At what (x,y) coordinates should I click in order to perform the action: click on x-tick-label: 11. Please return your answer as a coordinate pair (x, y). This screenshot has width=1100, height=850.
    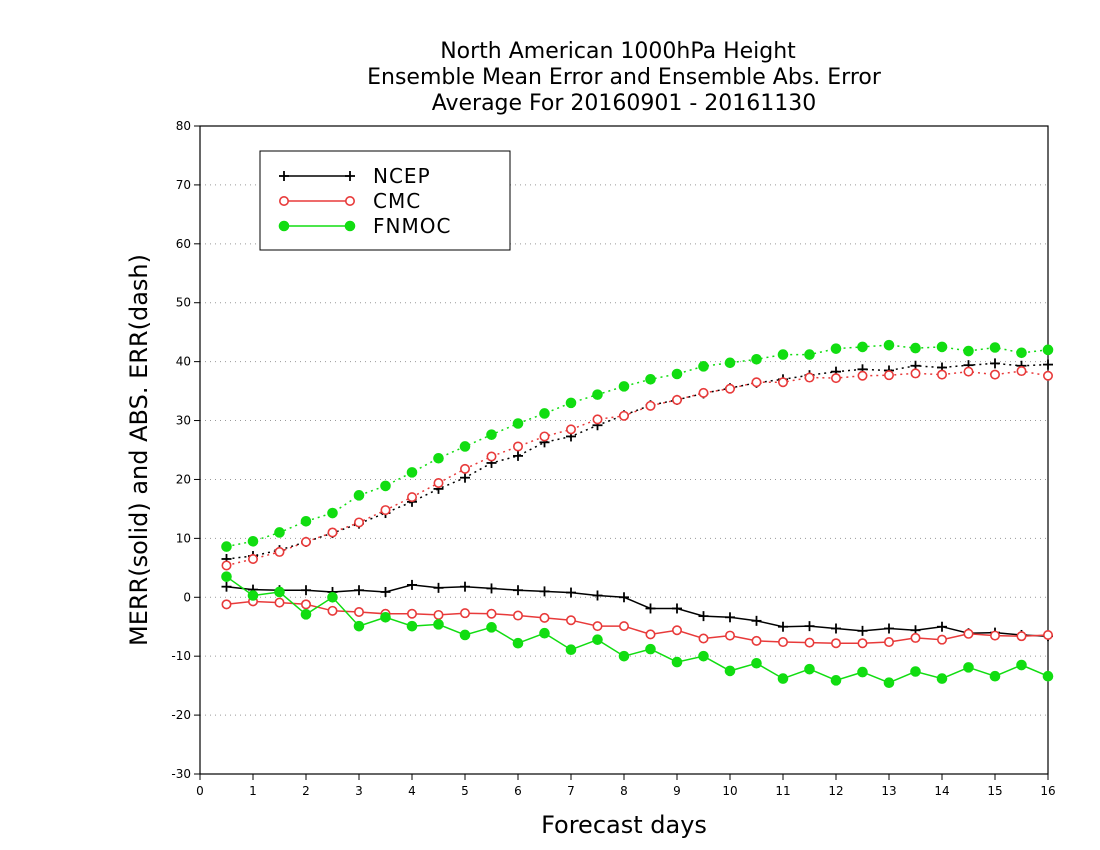
    Looking at the image, I should click on (782, 791).